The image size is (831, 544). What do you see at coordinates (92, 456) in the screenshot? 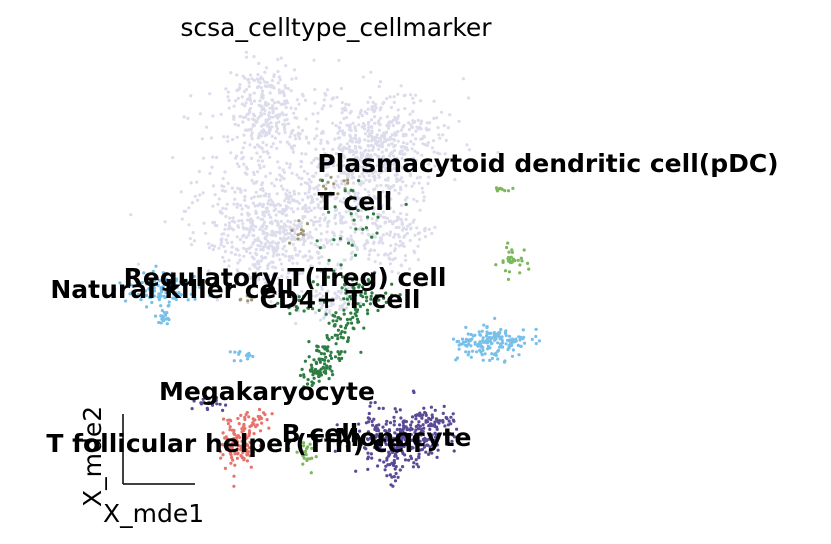
I see `y-axis-label: X_mde2` at bounding box center [92, 456].